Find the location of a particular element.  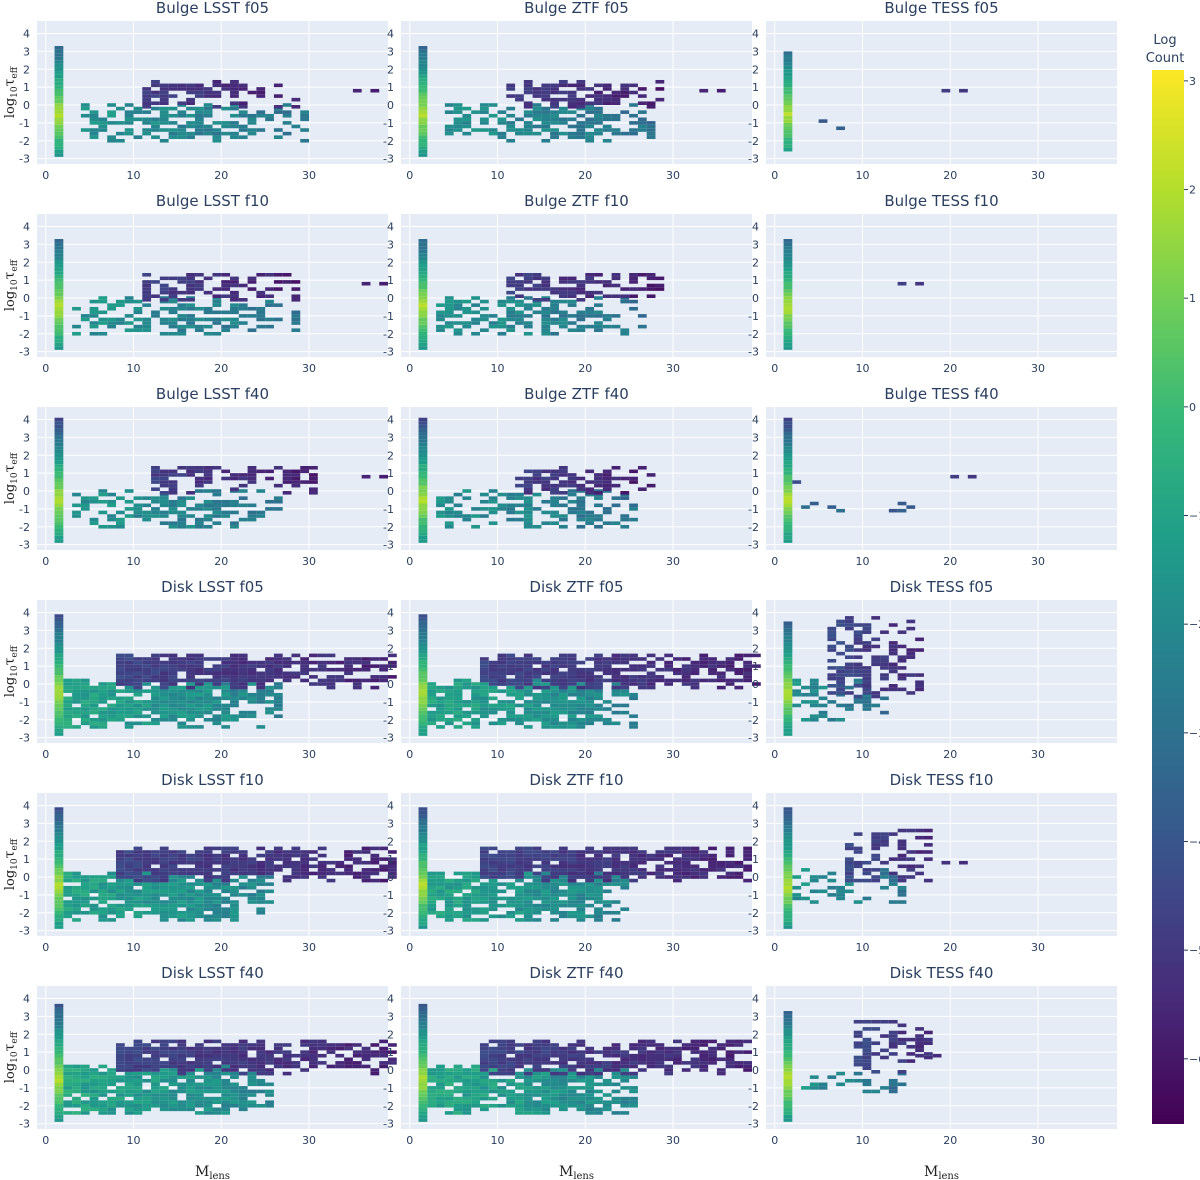

y-tick-label: 2 is located at coordinates (755, 648).